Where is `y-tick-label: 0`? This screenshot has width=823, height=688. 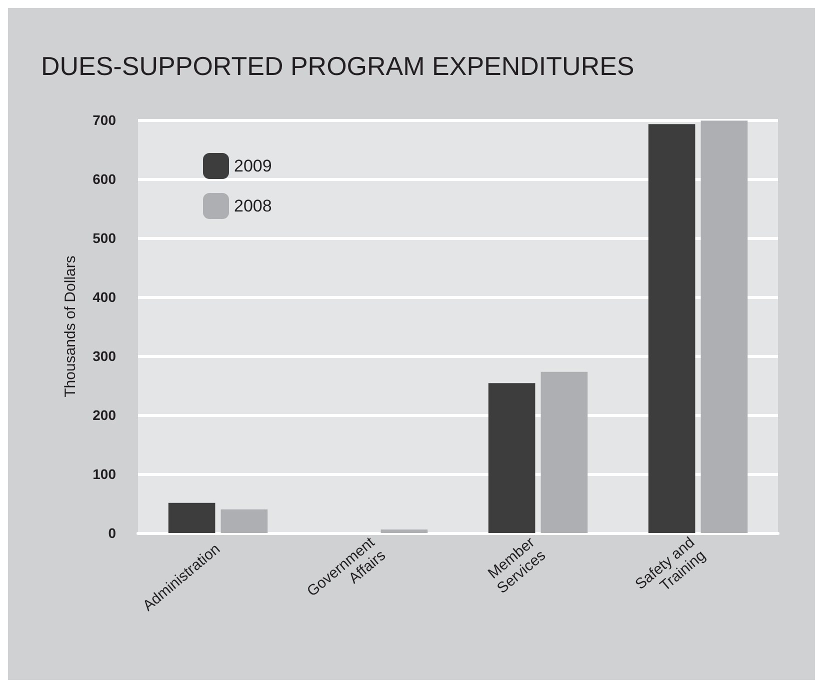
y-tick-label: 0 is located at coordinates (112, 533).